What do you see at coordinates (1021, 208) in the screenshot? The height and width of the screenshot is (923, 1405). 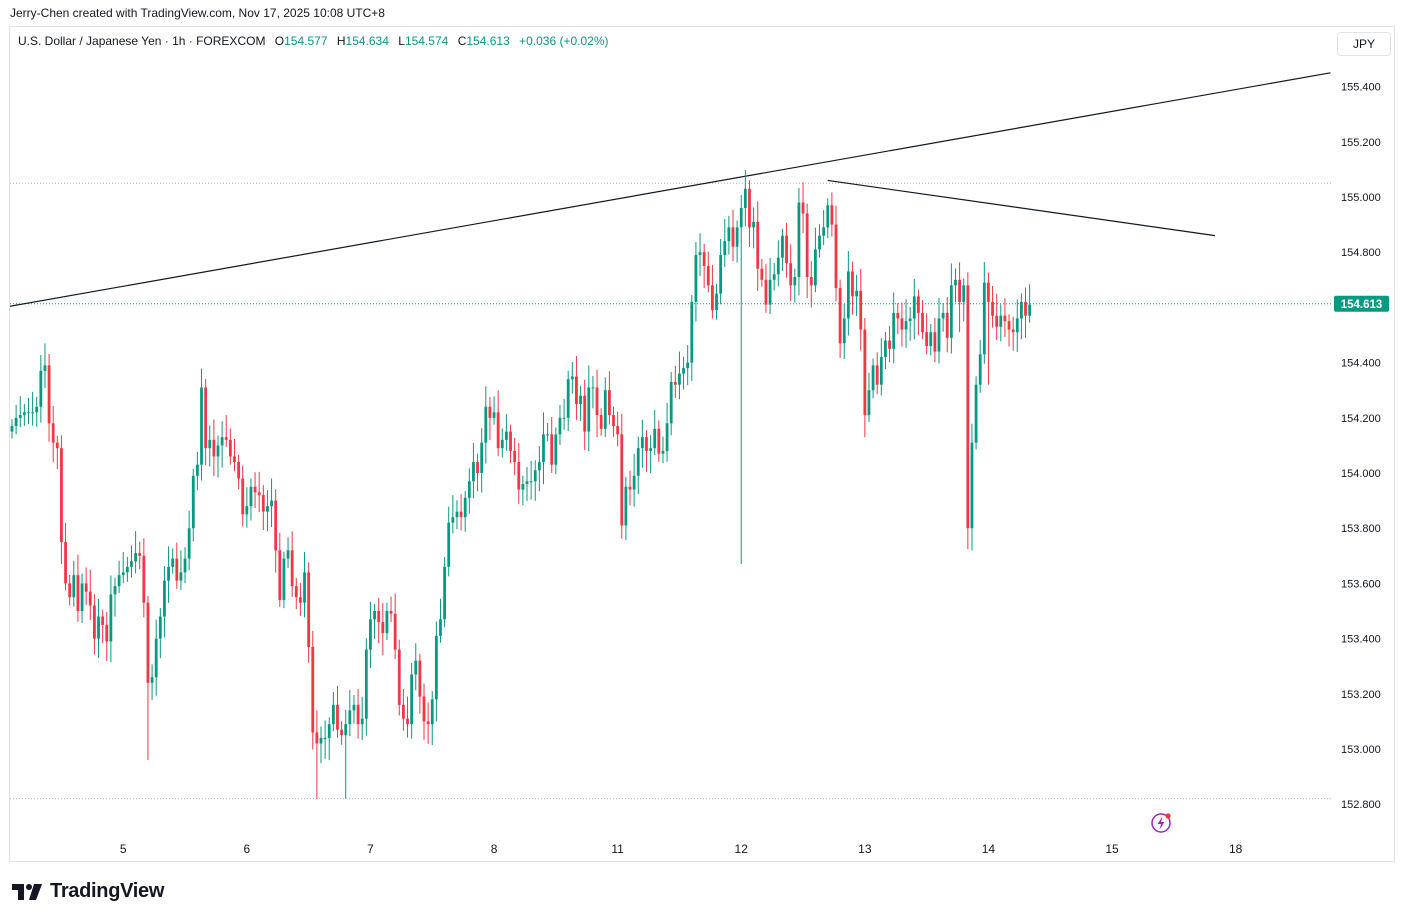 I see `falling-trendline` at bounding box center [1021, 208].